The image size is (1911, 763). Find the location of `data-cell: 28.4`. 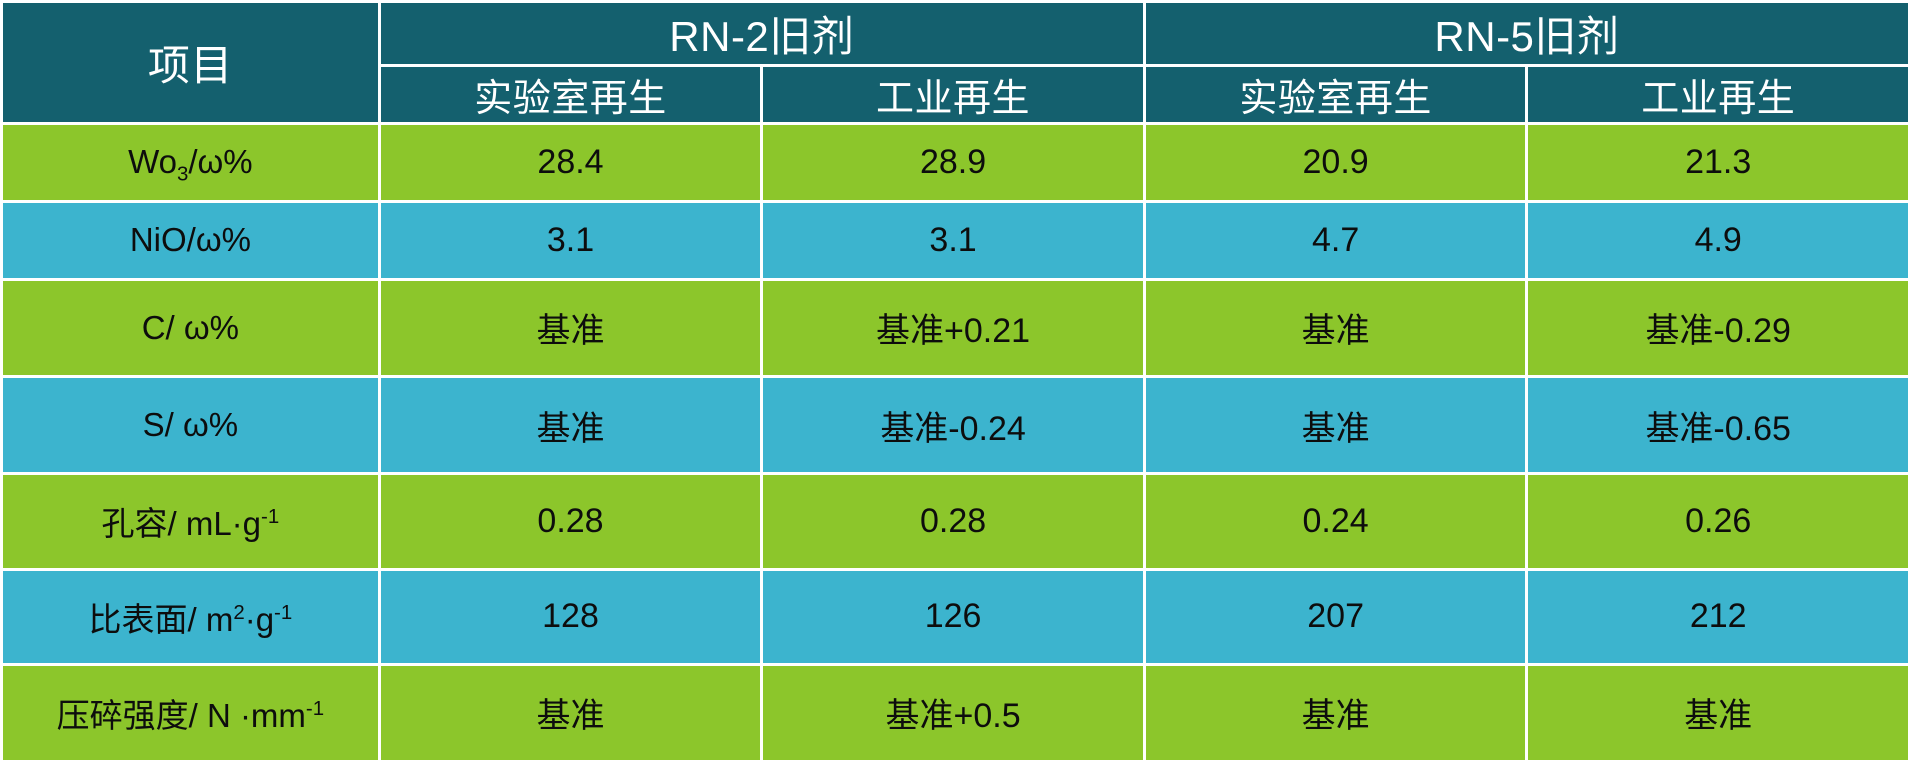

data-cell: 28.4 is located at coordinates (570, 162).